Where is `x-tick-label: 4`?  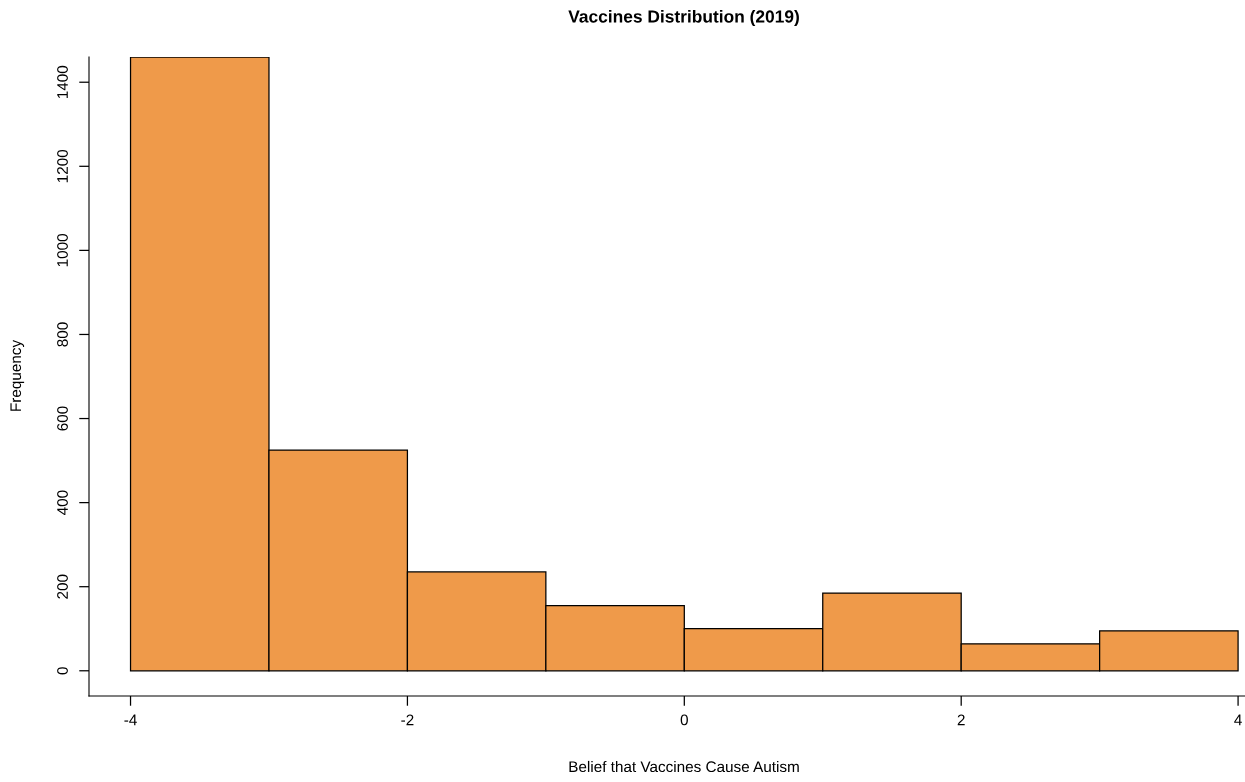 x-tick-label: 4 is located at coordinates (1238, 720).